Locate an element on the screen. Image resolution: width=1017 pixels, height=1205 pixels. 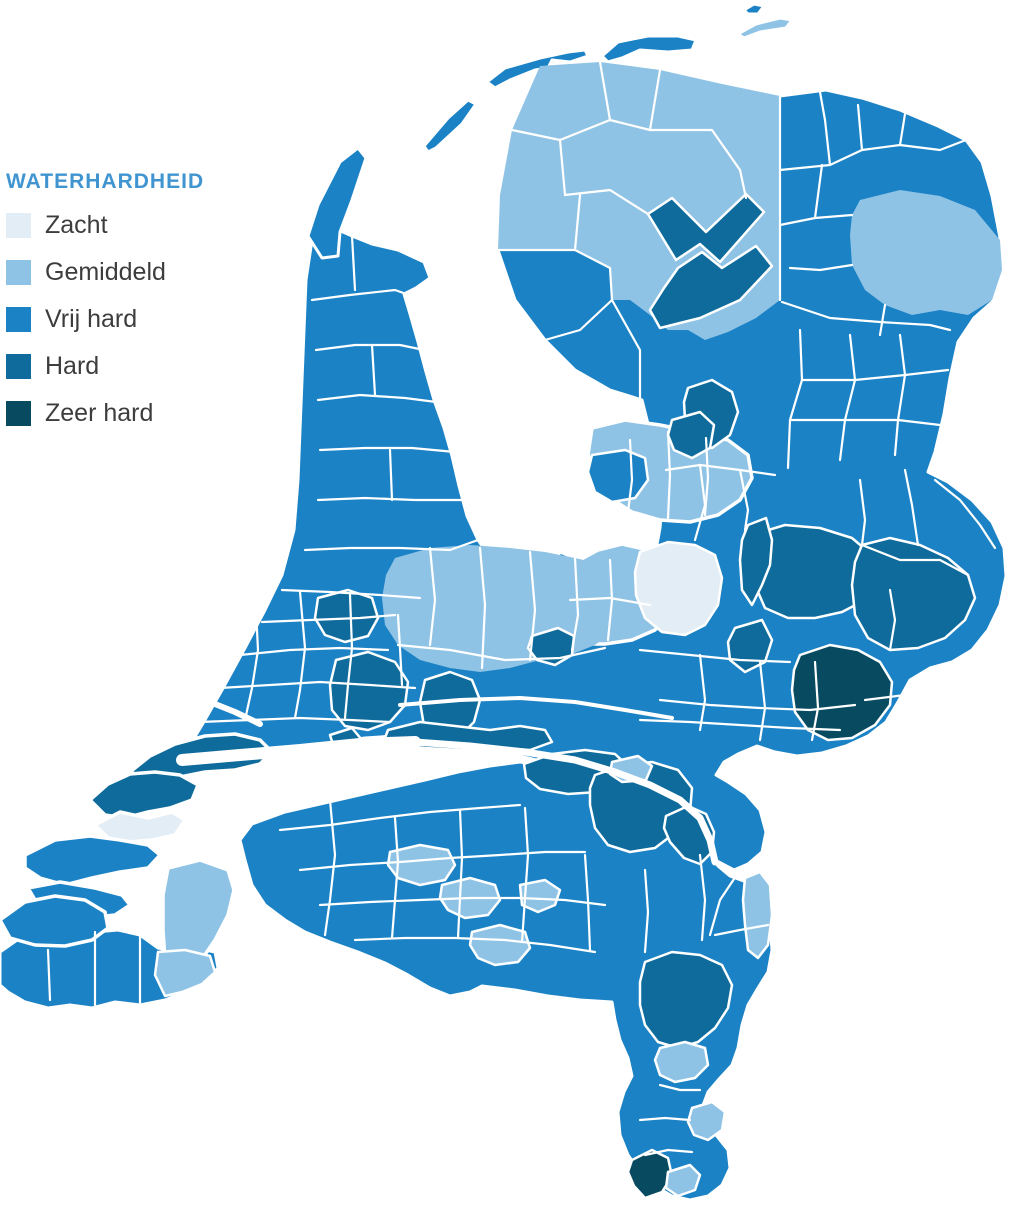
region-island-vlieland is located at coordinates (450, 126).